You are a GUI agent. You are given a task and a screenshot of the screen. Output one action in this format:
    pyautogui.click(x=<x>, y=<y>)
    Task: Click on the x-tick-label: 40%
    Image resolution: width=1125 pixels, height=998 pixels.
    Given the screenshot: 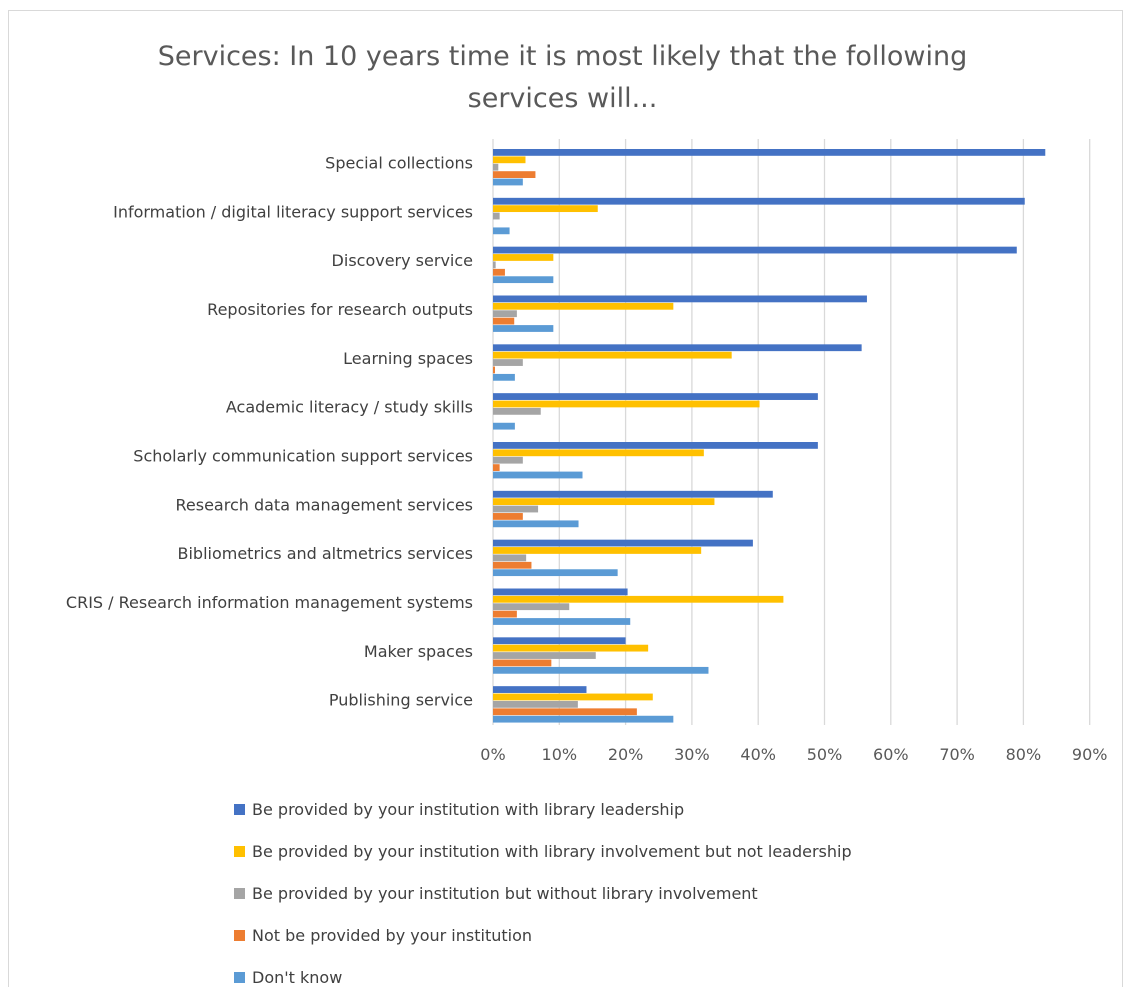 What is the action you would take?
    pyautogui.click(x=758, y=754)
    